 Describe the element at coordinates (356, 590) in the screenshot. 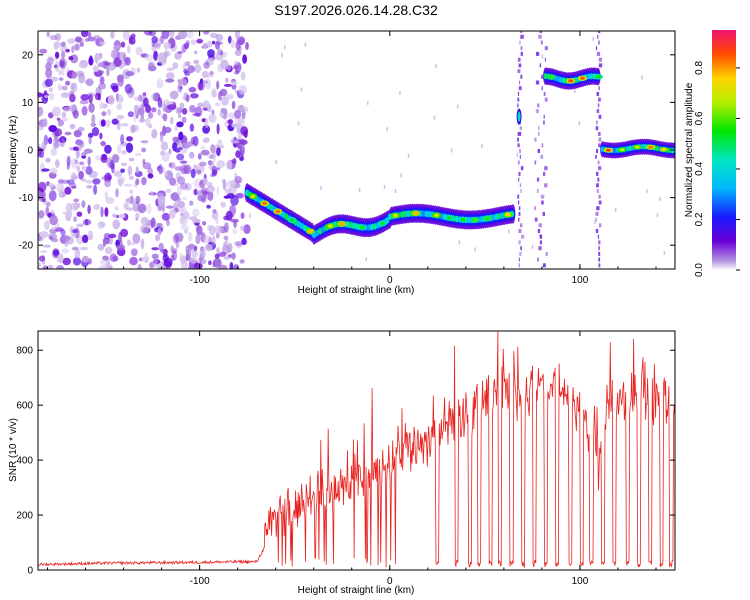

I see `snr-xlabel: Height of straight line (km)` at that location.